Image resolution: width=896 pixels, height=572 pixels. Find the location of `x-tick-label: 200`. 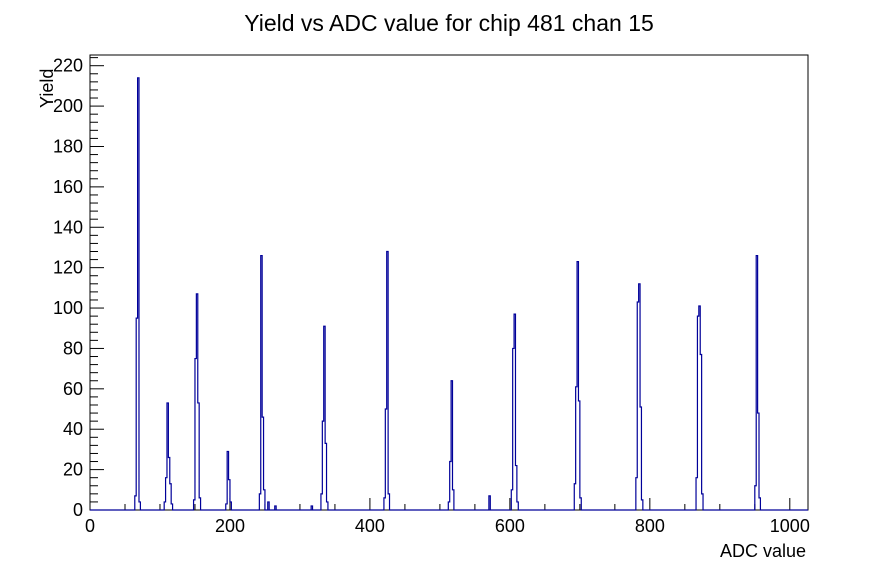

x-tick-label: 200 is located at coordinates (230, 526).